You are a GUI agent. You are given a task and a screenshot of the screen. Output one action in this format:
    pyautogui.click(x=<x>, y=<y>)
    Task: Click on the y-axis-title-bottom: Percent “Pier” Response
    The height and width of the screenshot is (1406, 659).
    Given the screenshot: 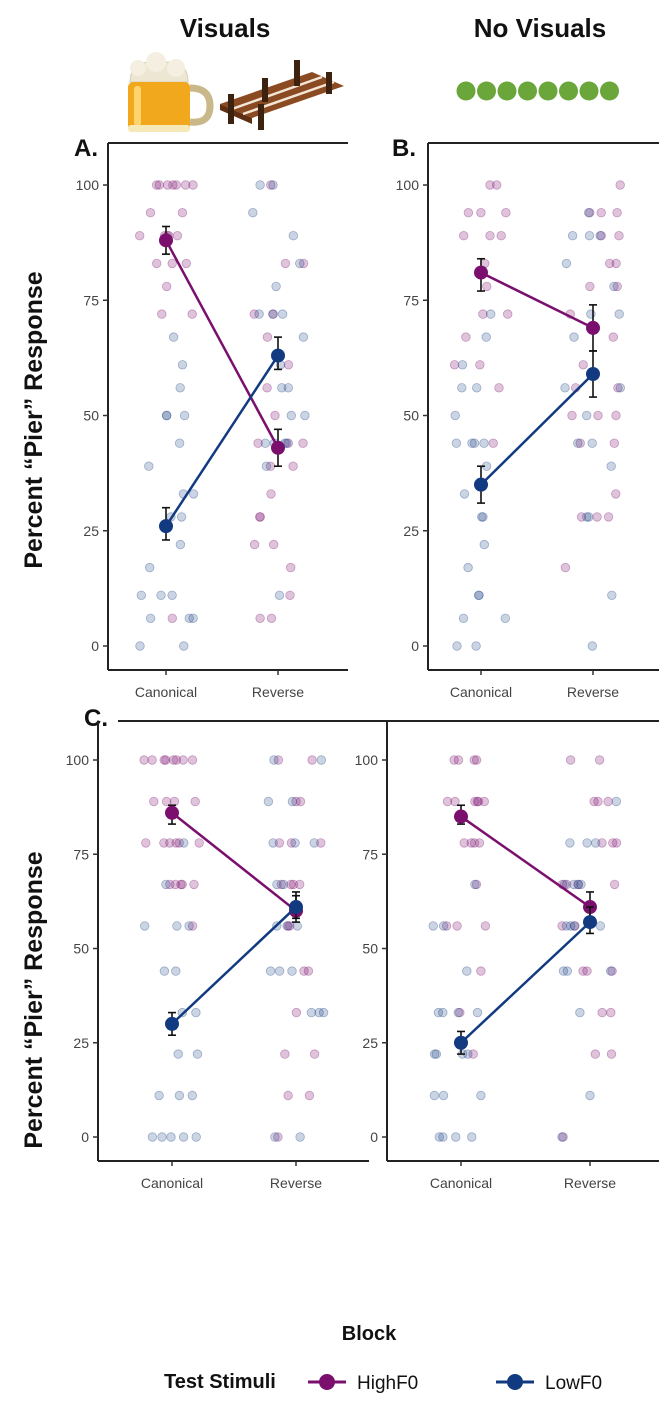 What is the action you would take?
    pyautogui.click(x=34, y=999)
    